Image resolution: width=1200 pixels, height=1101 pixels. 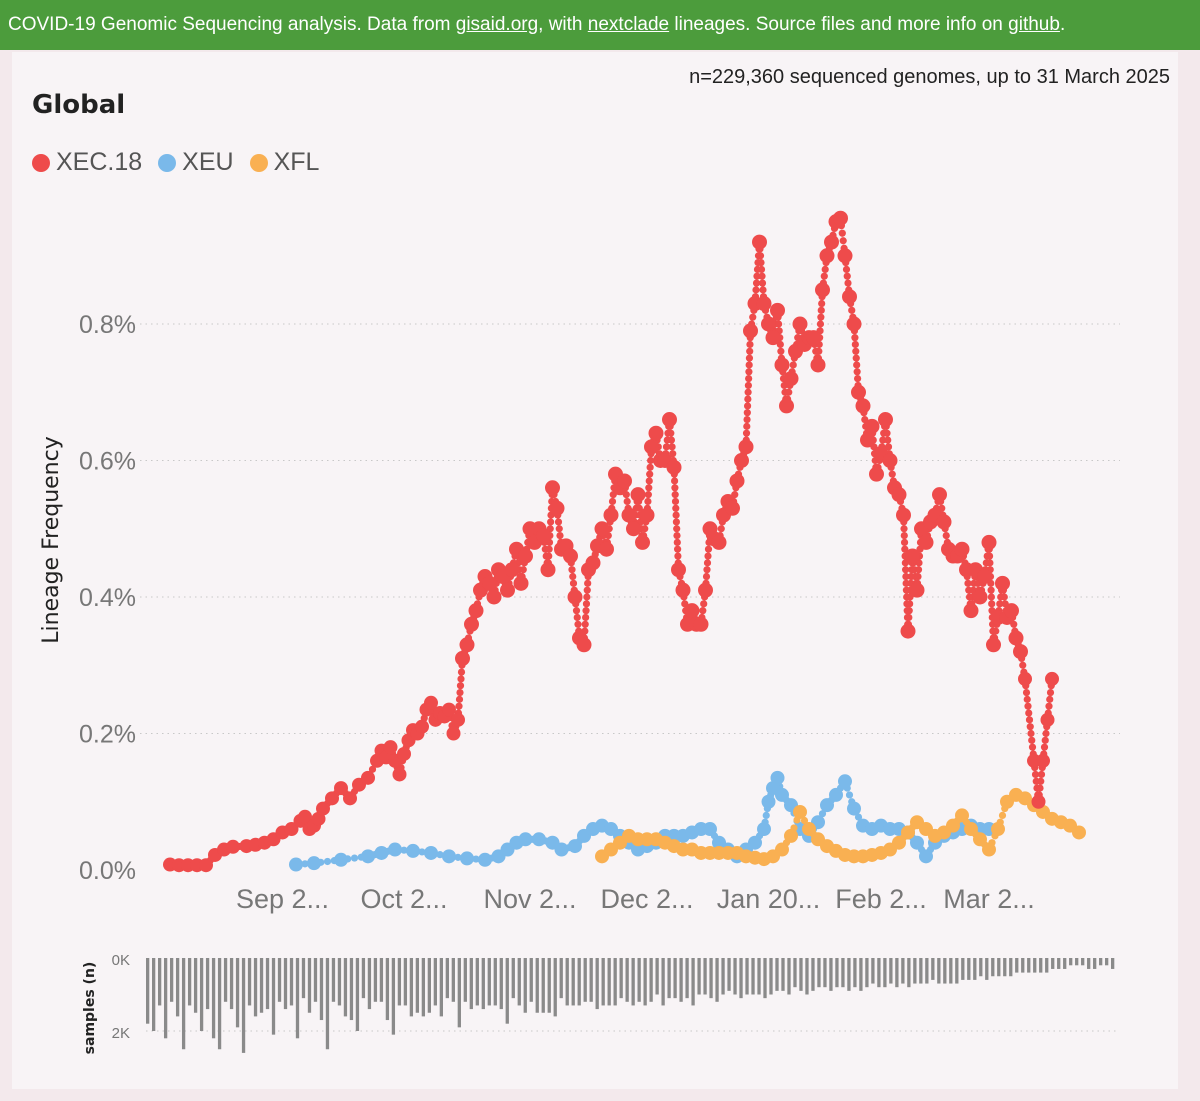 I want to click on legend-item: XEU, so click(x=196, y=162).